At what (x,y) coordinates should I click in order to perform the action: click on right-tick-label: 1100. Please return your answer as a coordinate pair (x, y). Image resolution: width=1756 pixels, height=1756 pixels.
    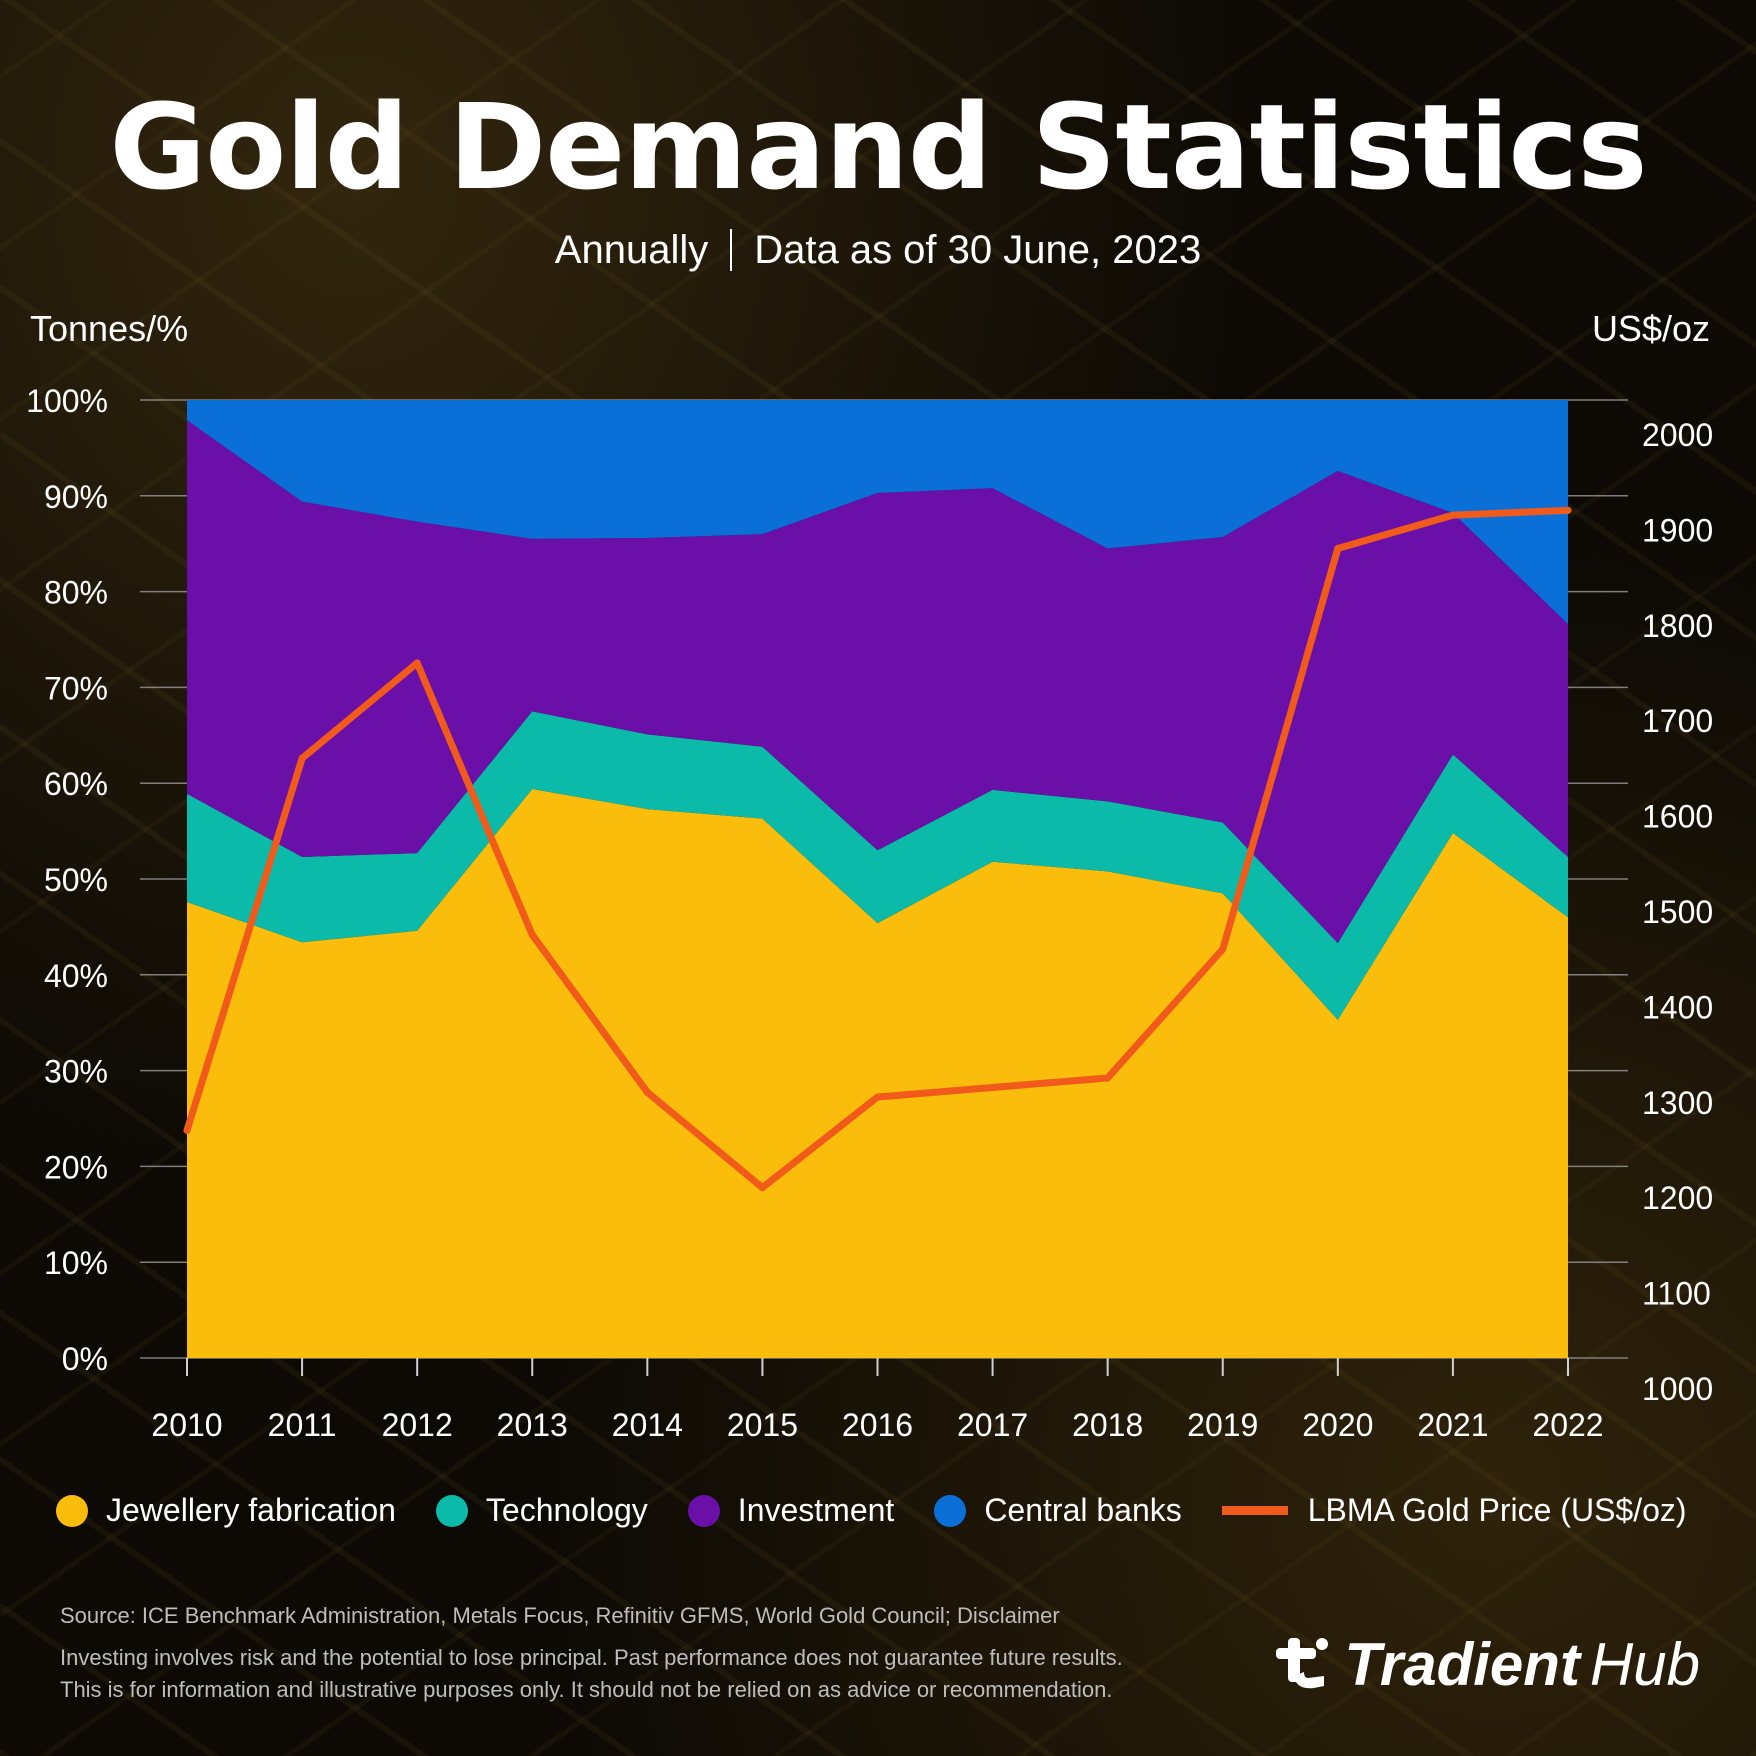
    Looking at the image, I should click on (1676, 1294).